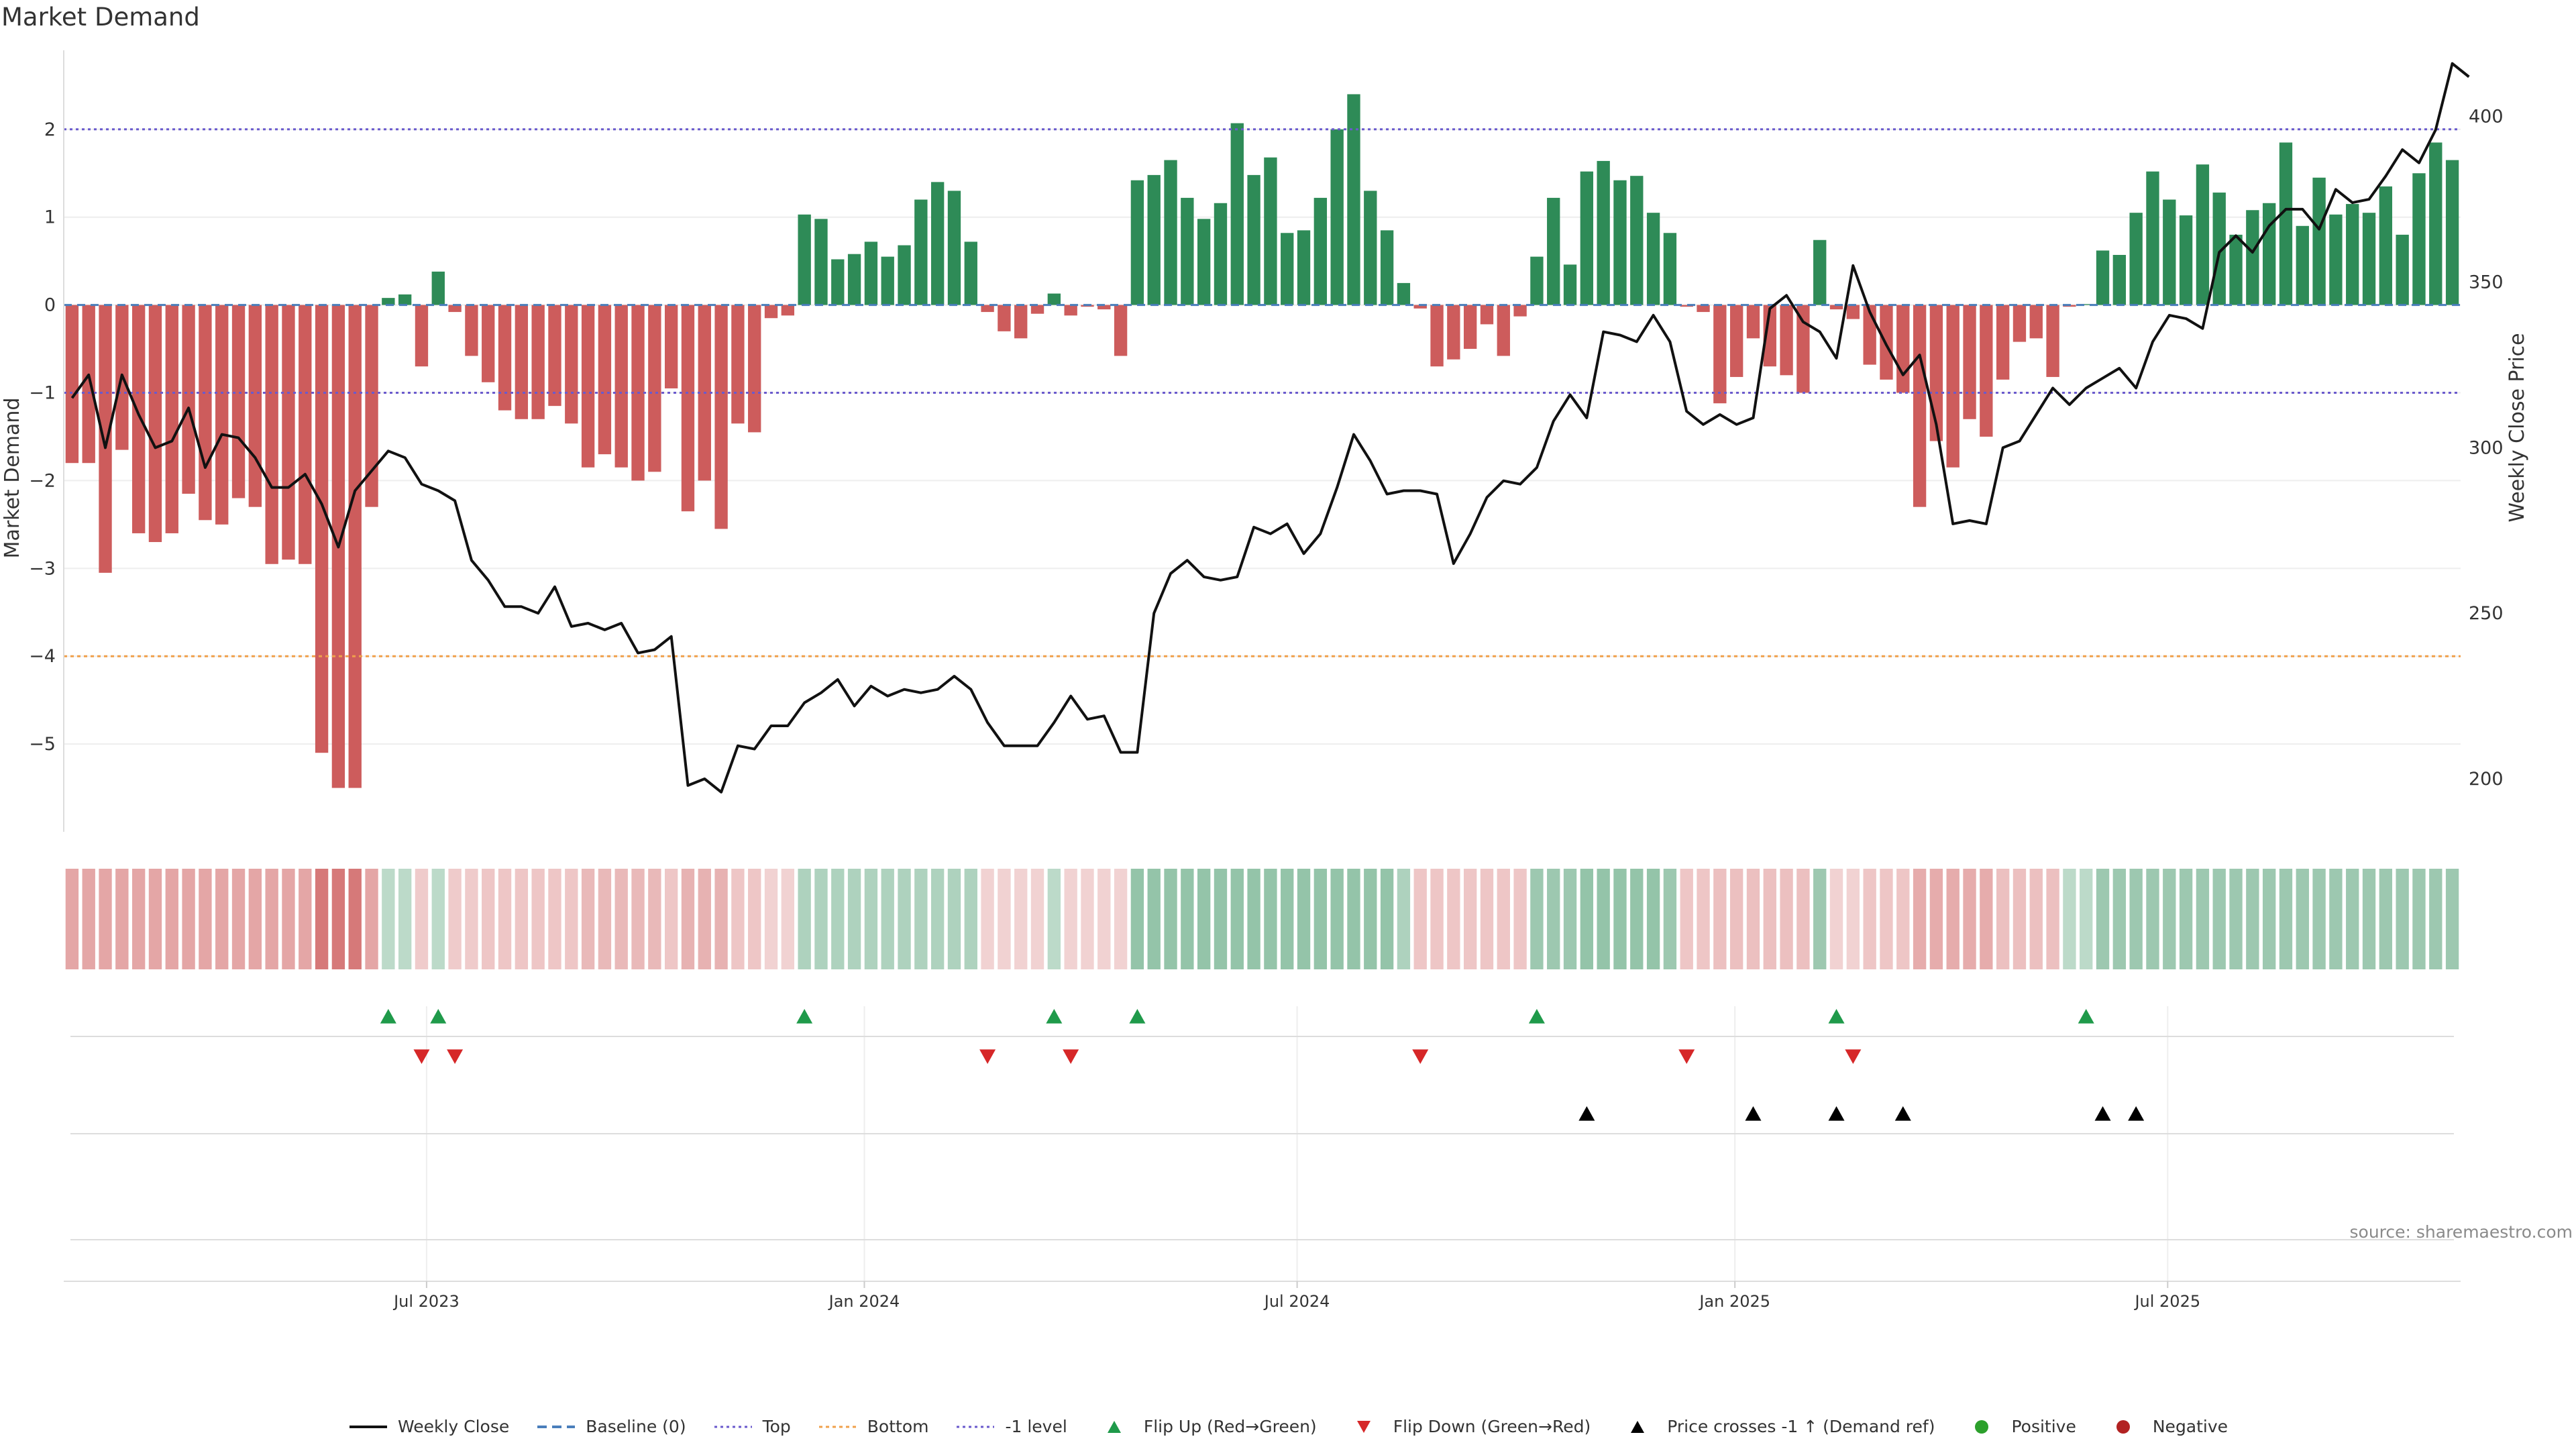  What do you see at coordinates (1734, 1301) in the screenshot?
I see `x-tick-label: Jan 2025` at bounding box center [1734, 1301].